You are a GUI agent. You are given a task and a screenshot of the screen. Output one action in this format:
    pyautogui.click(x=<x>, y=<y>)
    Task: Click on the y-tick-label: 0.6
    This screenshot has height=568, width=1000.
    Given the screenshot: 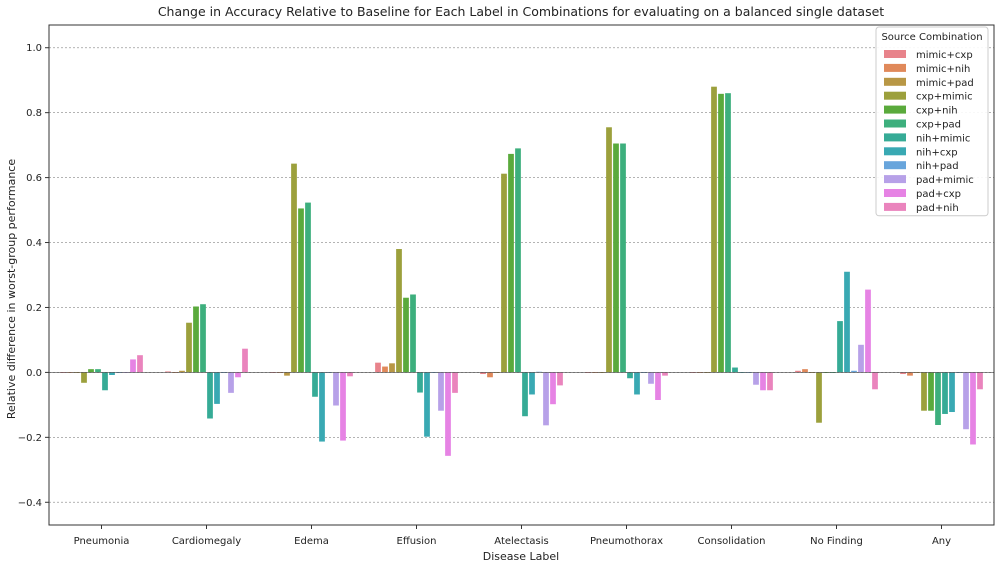 What is the action you would take?
    pyautogui.click(x=34, y=178)
    